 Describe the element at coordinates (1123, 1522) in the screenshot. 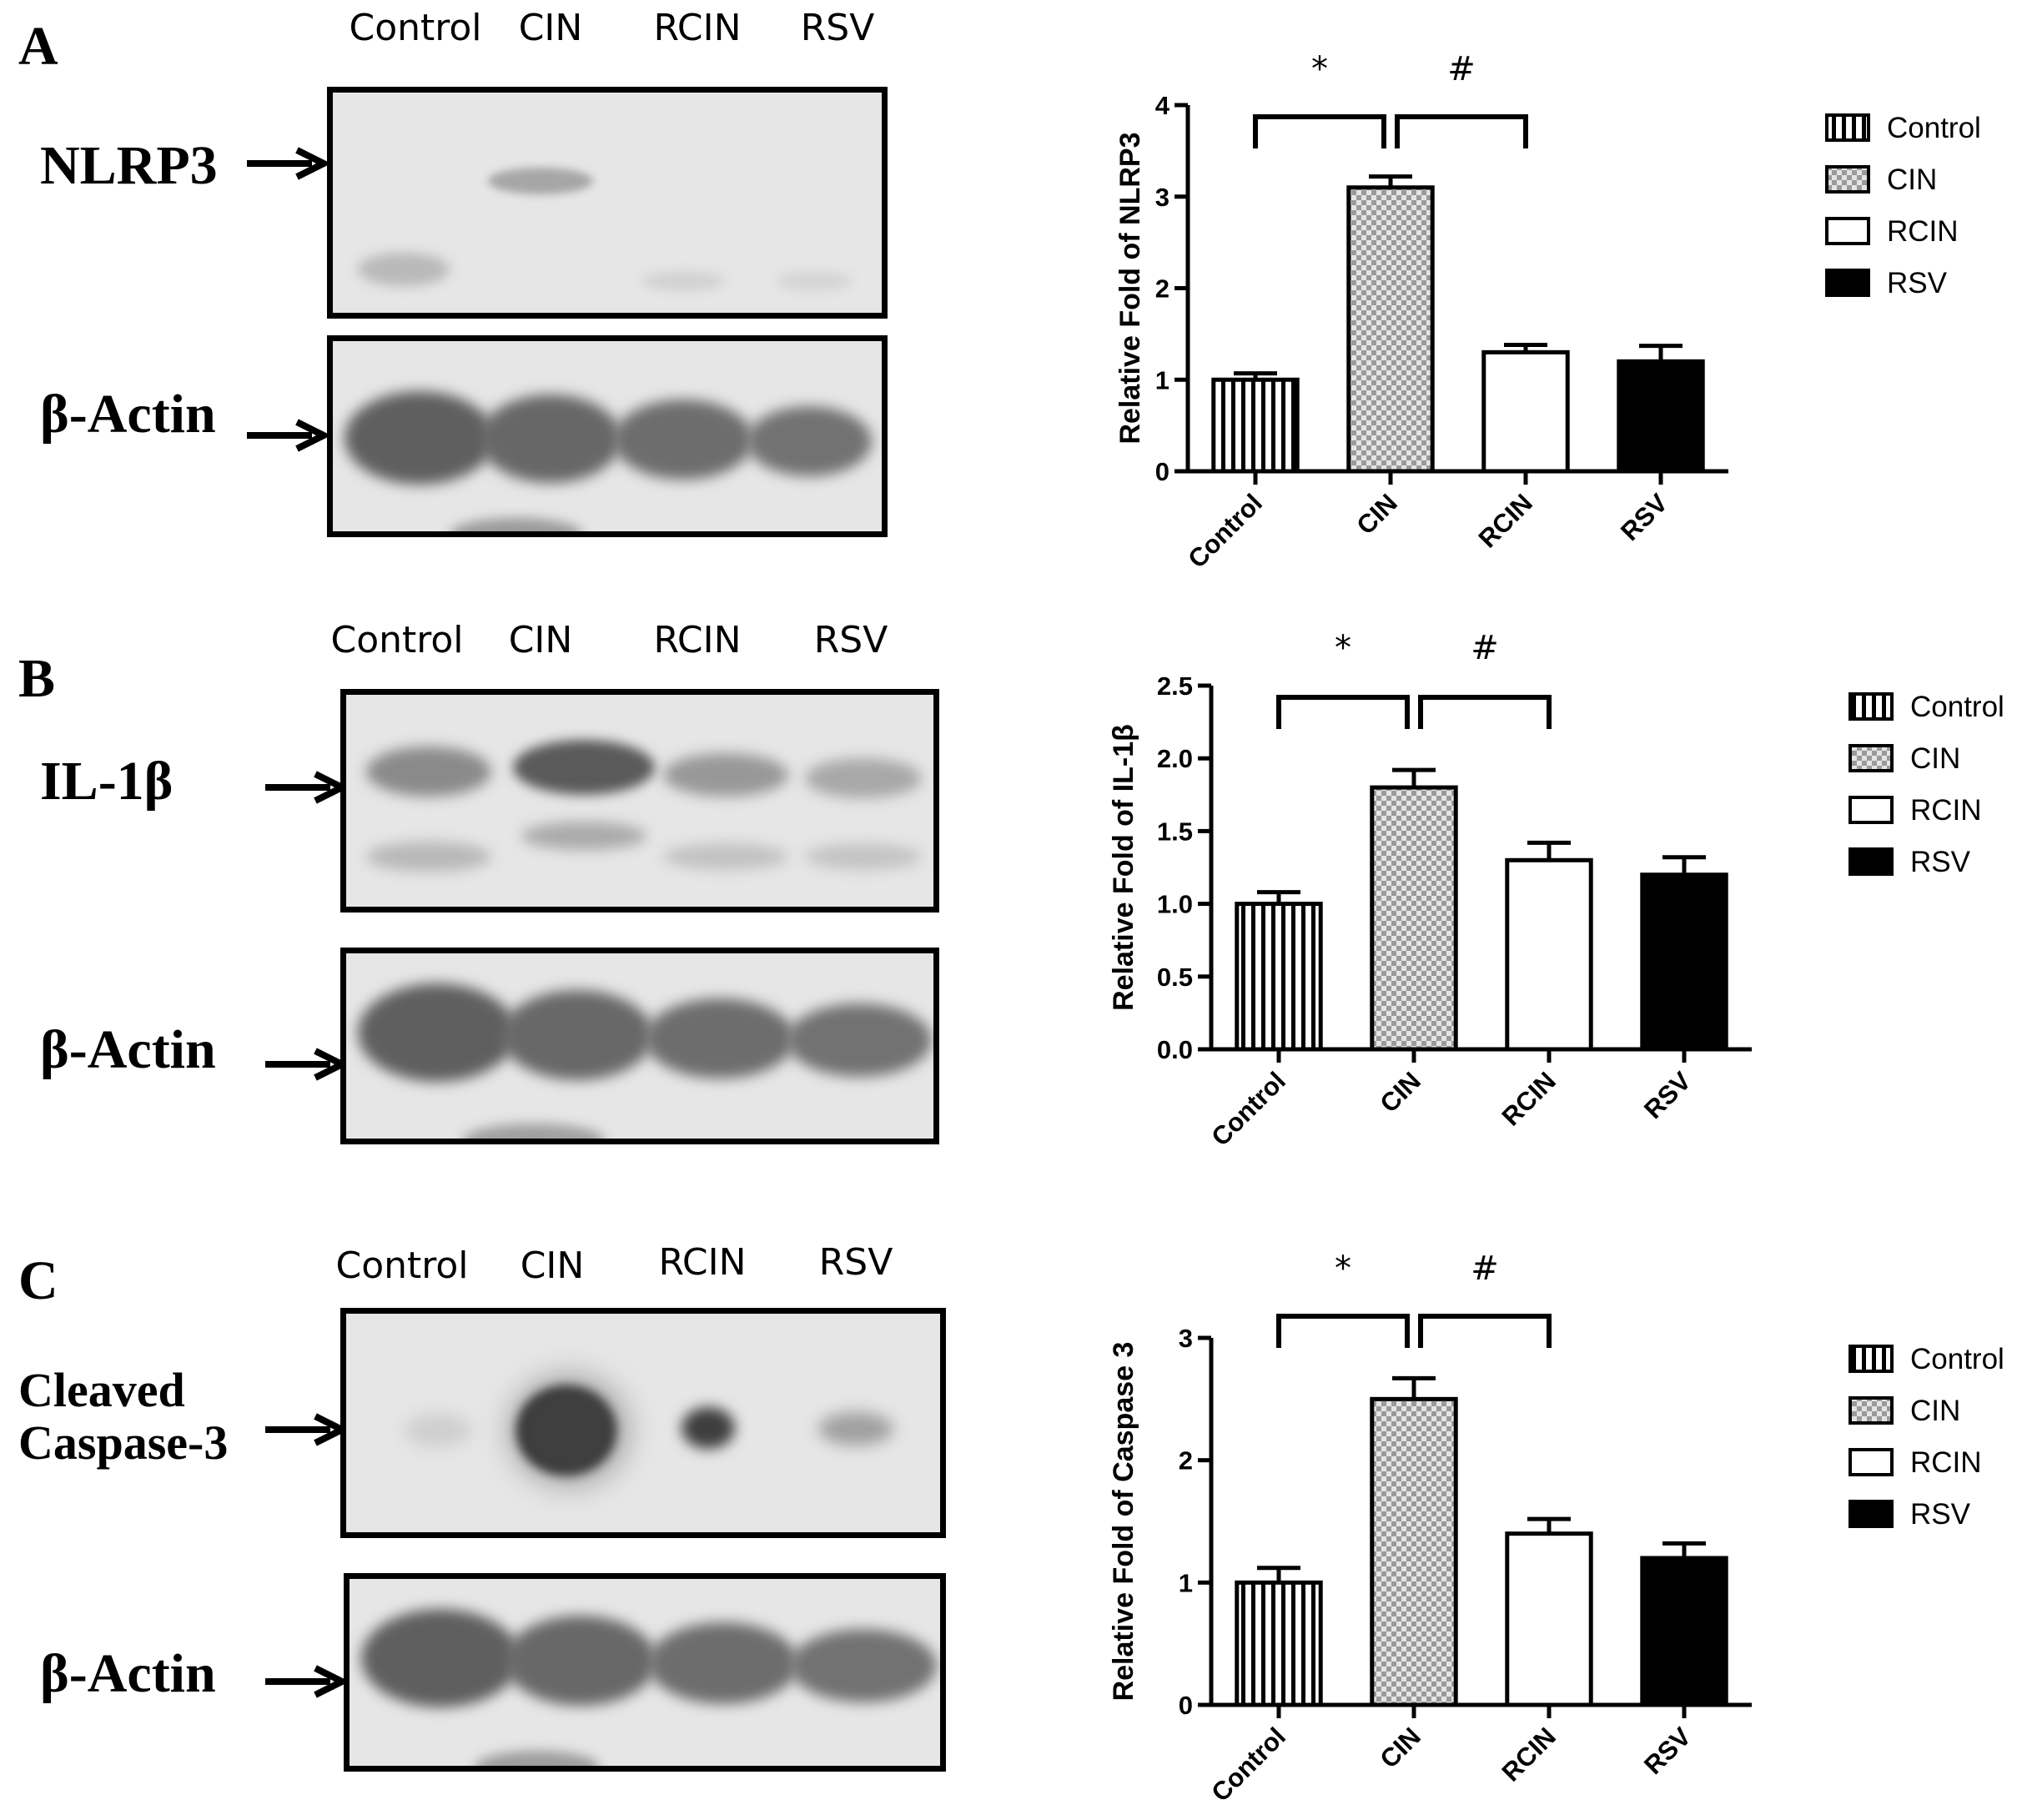

I see `y-axis-label: Relative Fold of Caspase 3` at that location.